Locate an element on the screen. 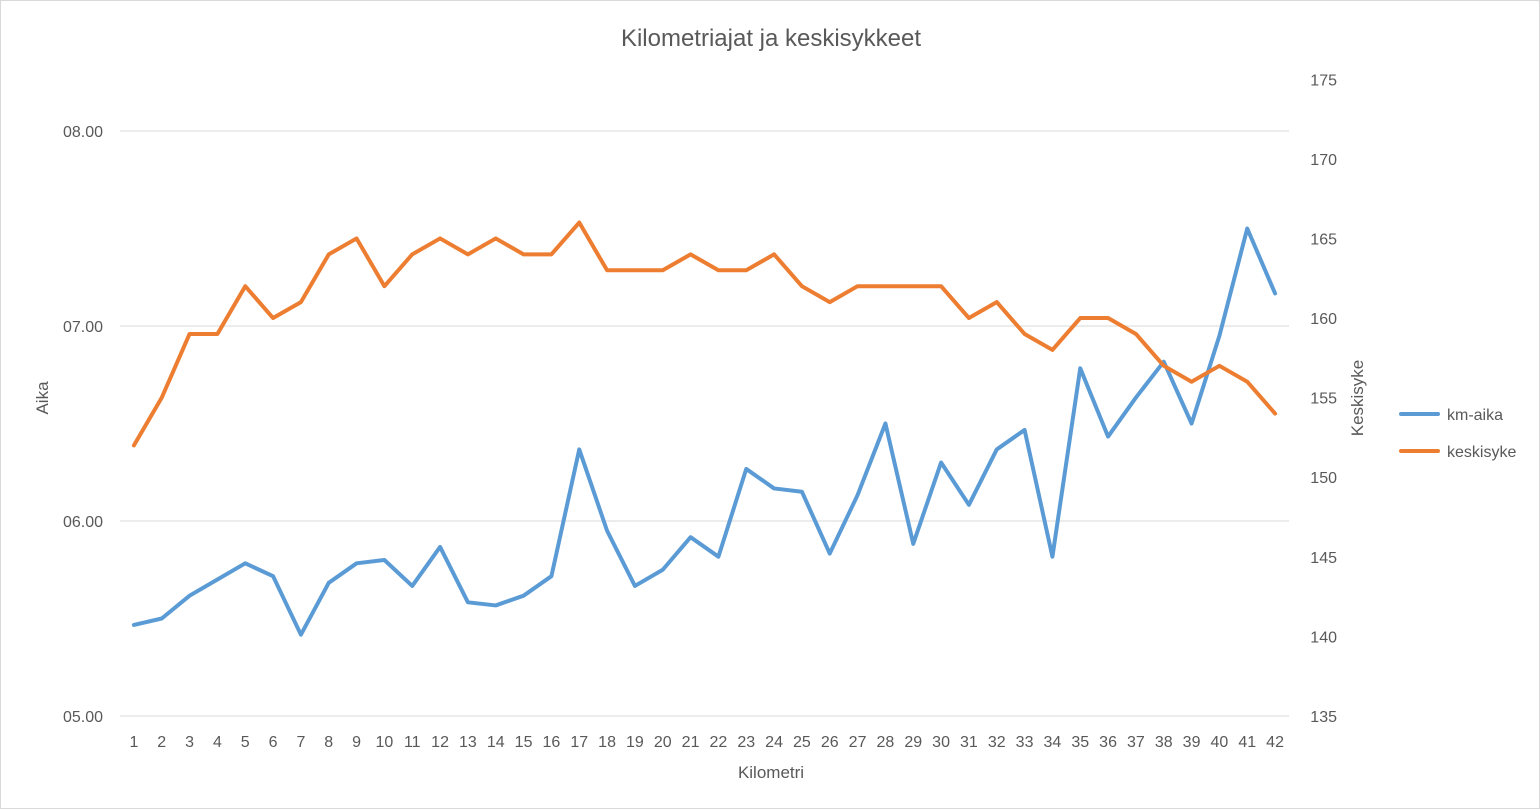 The width and height of the screenshot is (1540, 810). x-tick-label: 28 is located at coordinates (886, 742).